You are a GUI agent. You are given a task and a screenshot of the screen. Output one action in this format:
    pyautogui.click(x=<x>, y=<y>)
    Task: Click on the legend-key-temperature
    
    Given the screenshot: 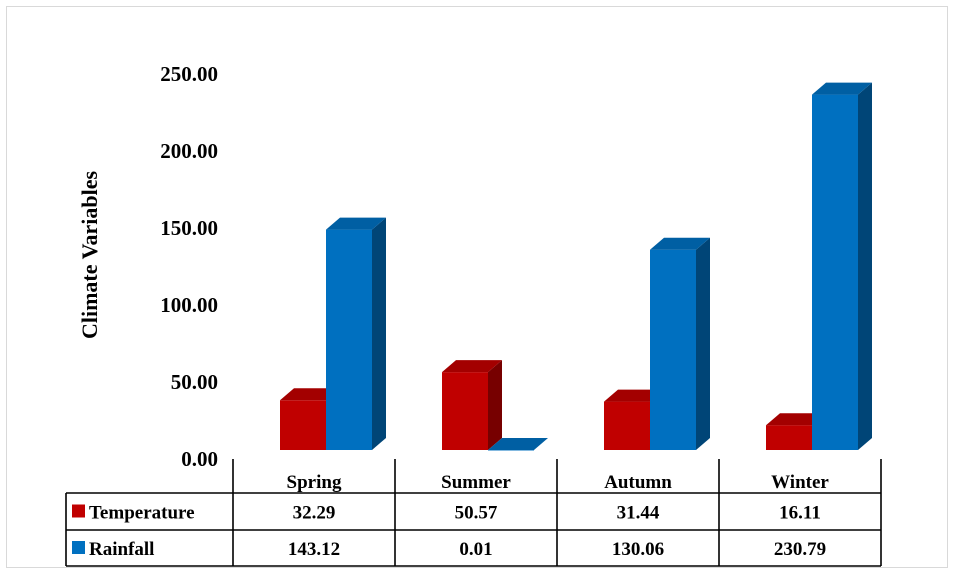 What is the action you would take?
    pyautogui.click(x=78, y=511)
    